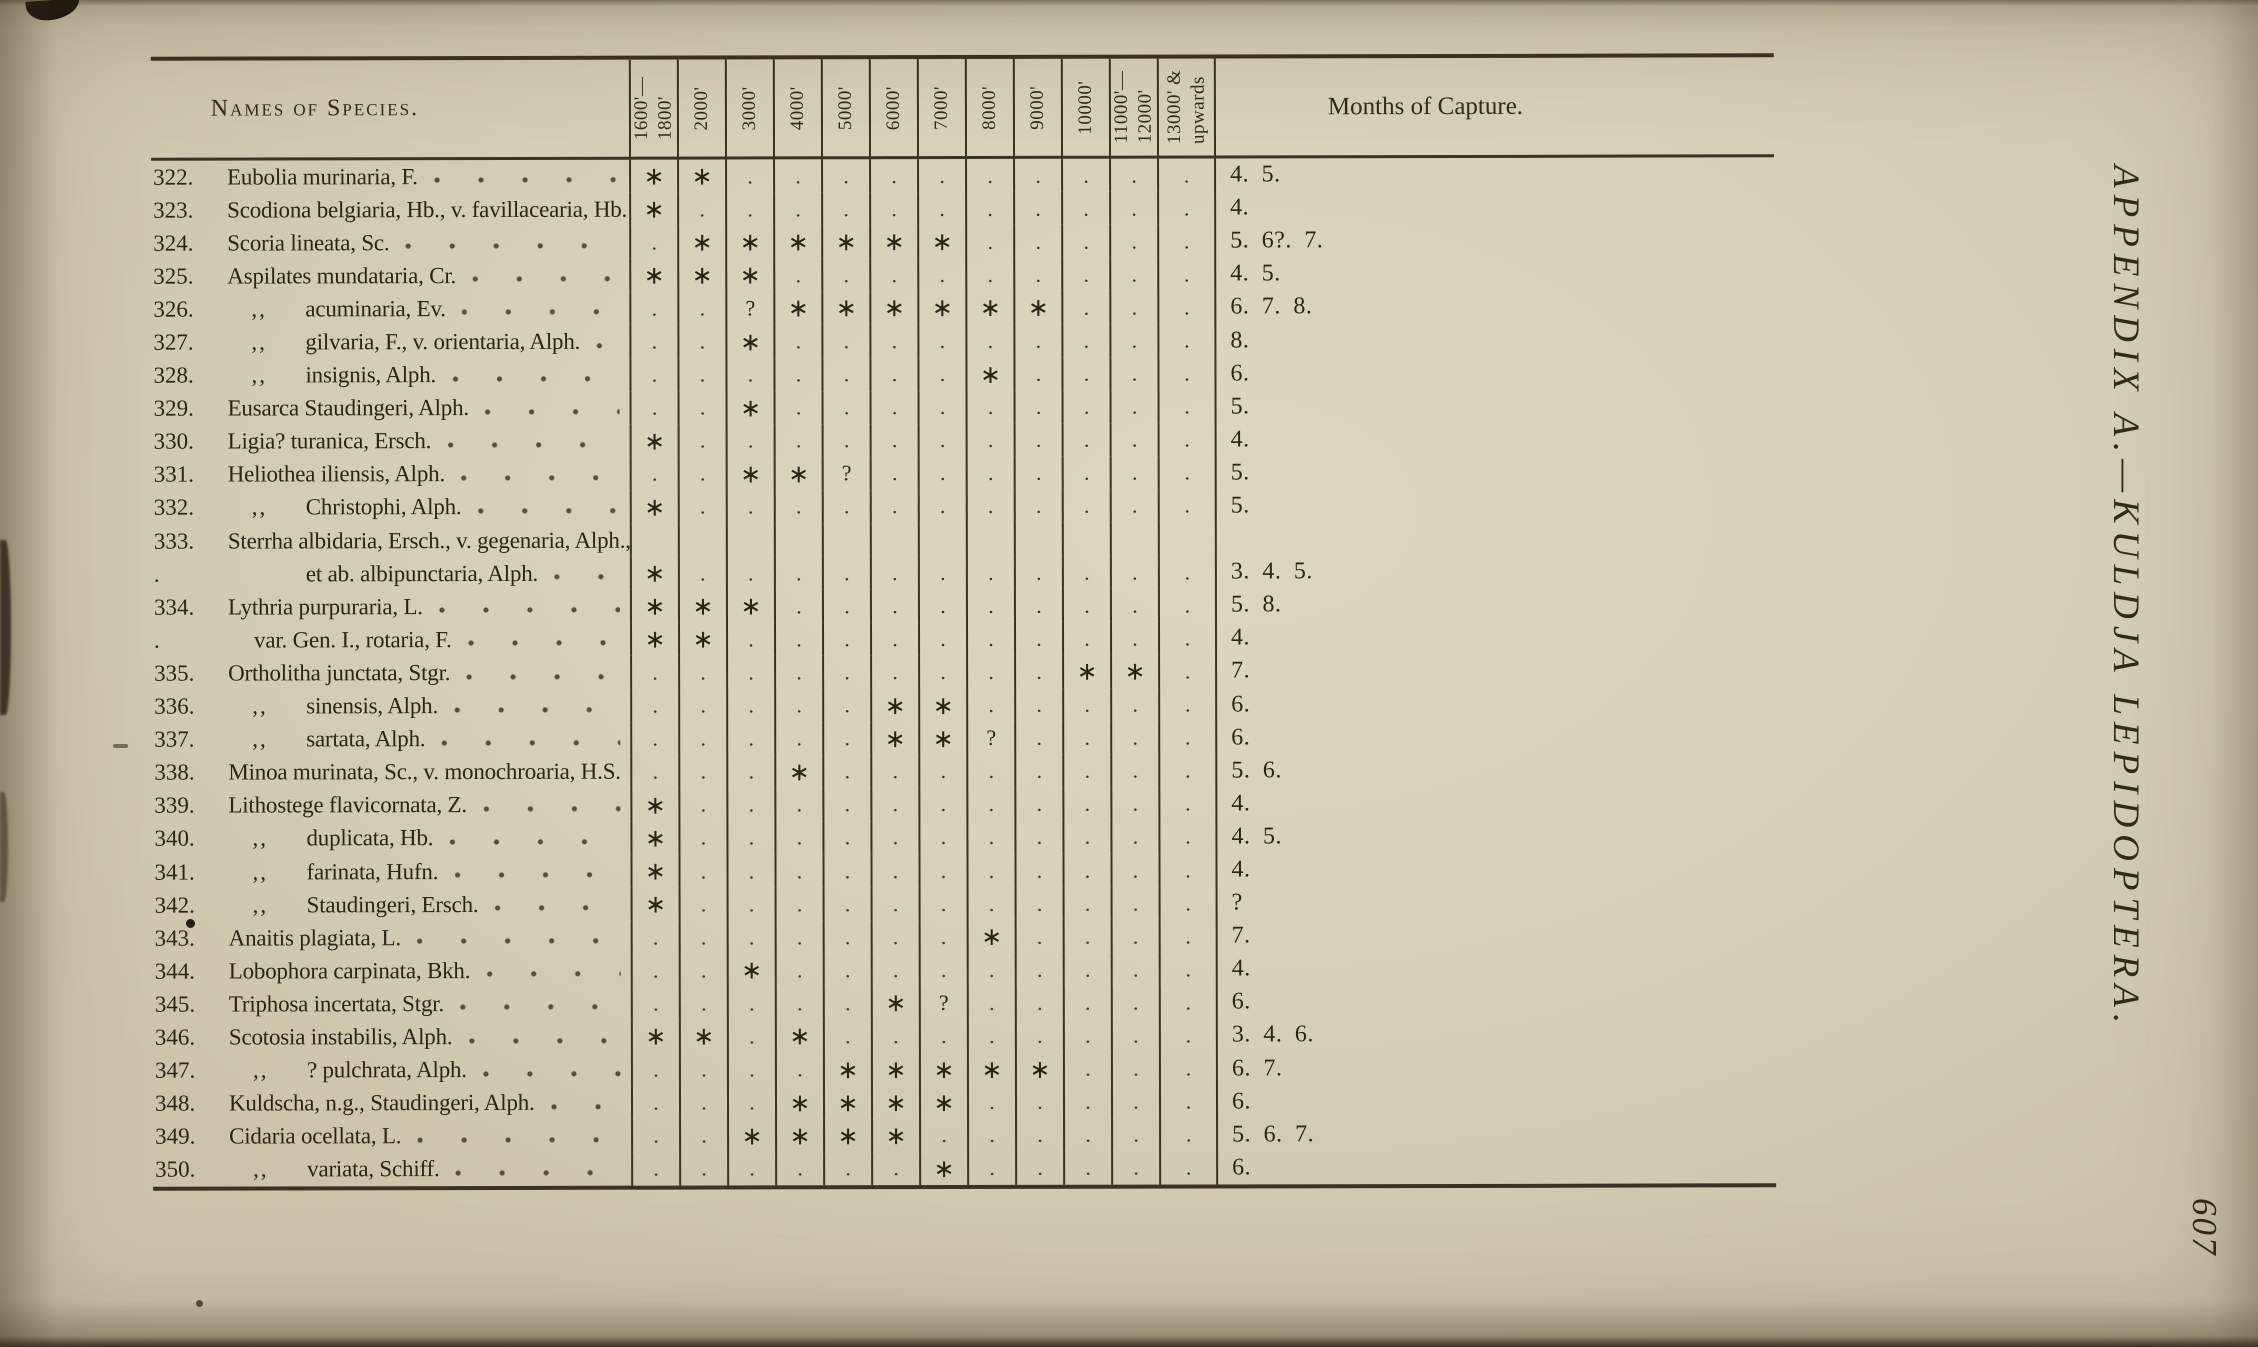 The width and height of the screenshot is (2258, 1347). Describe the element at coordinates (391, 872) in the screenshot. I see `species-cell: 341.,, farinata, Hufn.` at that location.